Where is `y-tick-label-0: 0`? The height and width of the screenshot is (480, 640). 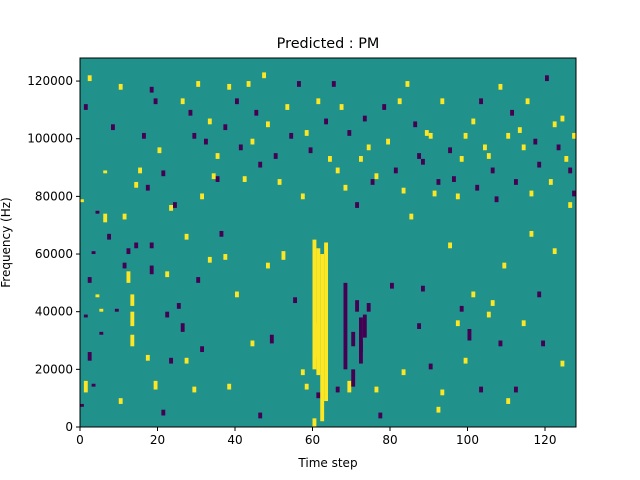
y-tick-label-0: 0 is located at coordinates (69, 427).